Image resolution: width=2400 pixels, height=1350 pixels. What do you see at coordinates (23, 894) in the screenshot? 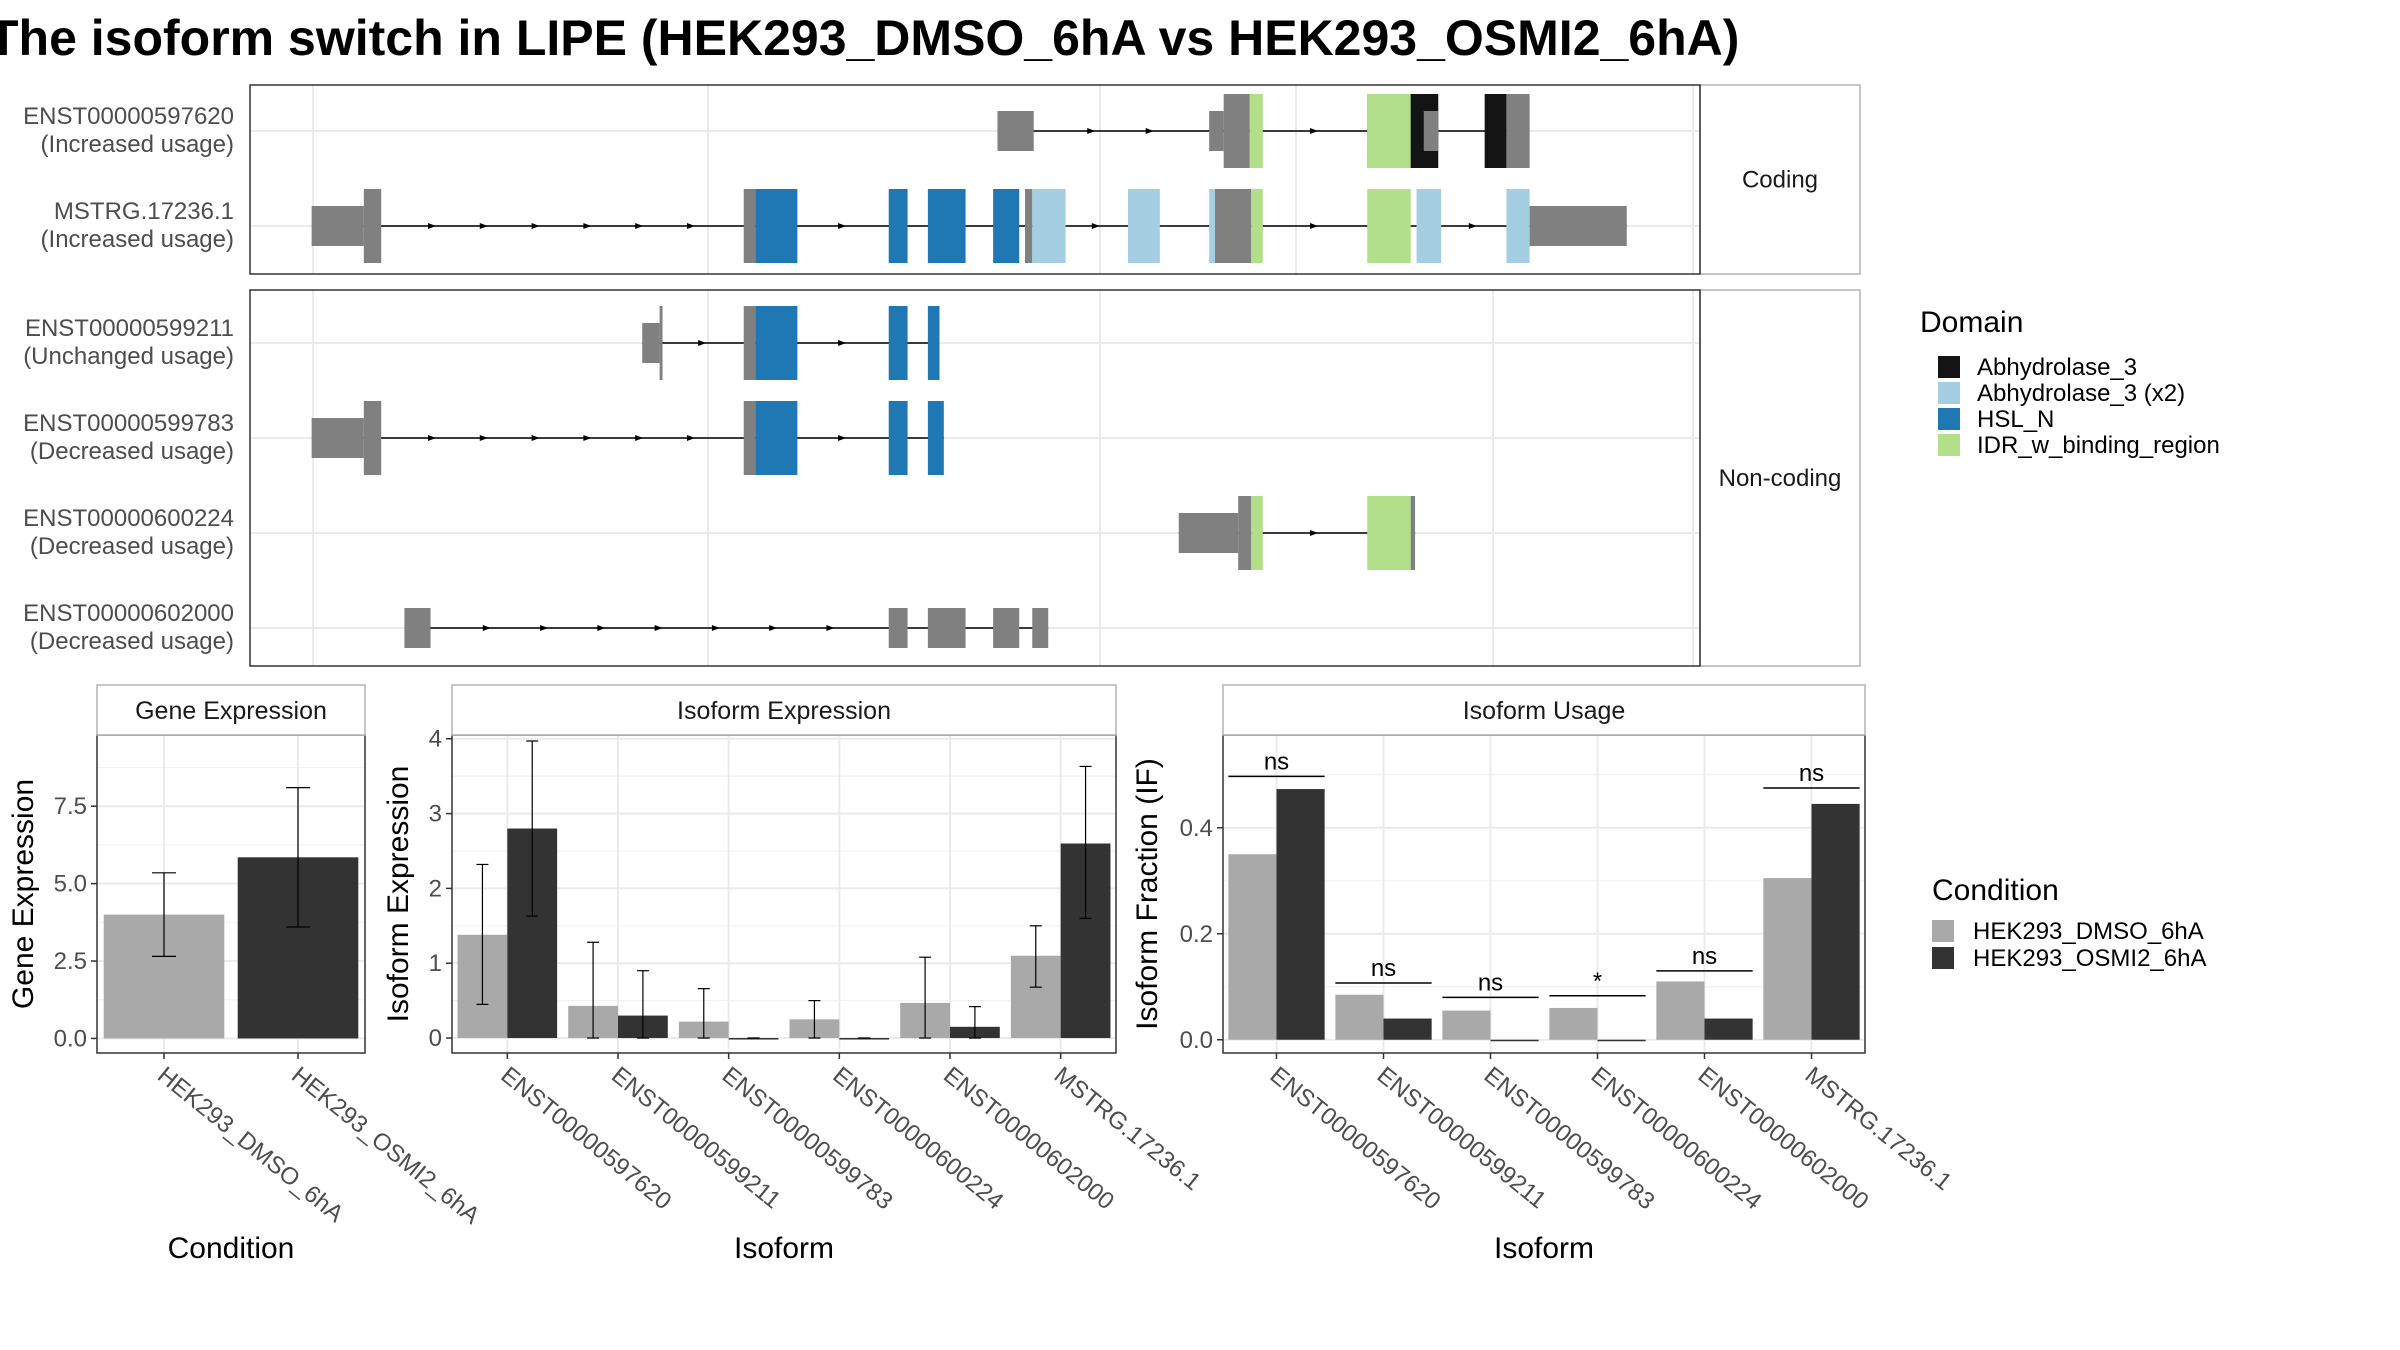
I see `y-axis-title: Gene Expression` at bounding box center [23, 894].